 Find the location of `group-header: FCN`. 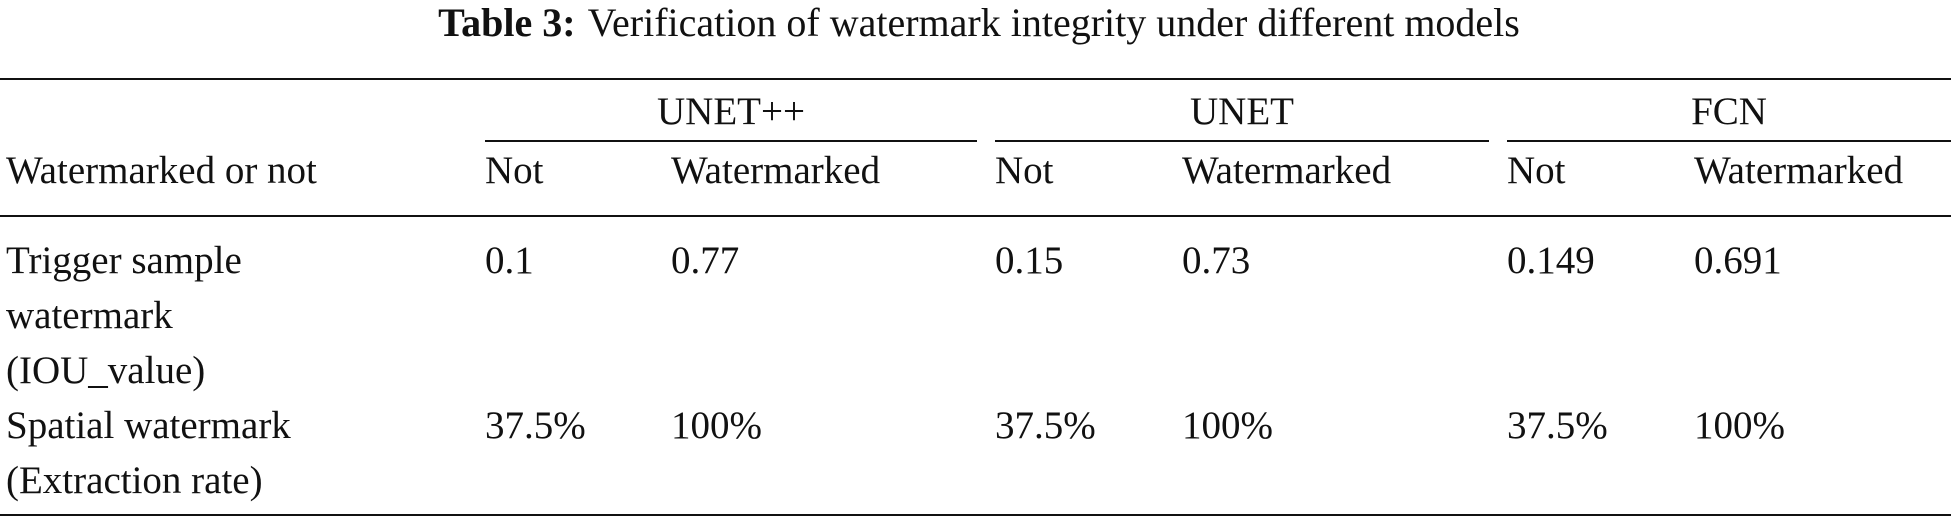

group-header: FCN is located at coordinates (1729, 111).